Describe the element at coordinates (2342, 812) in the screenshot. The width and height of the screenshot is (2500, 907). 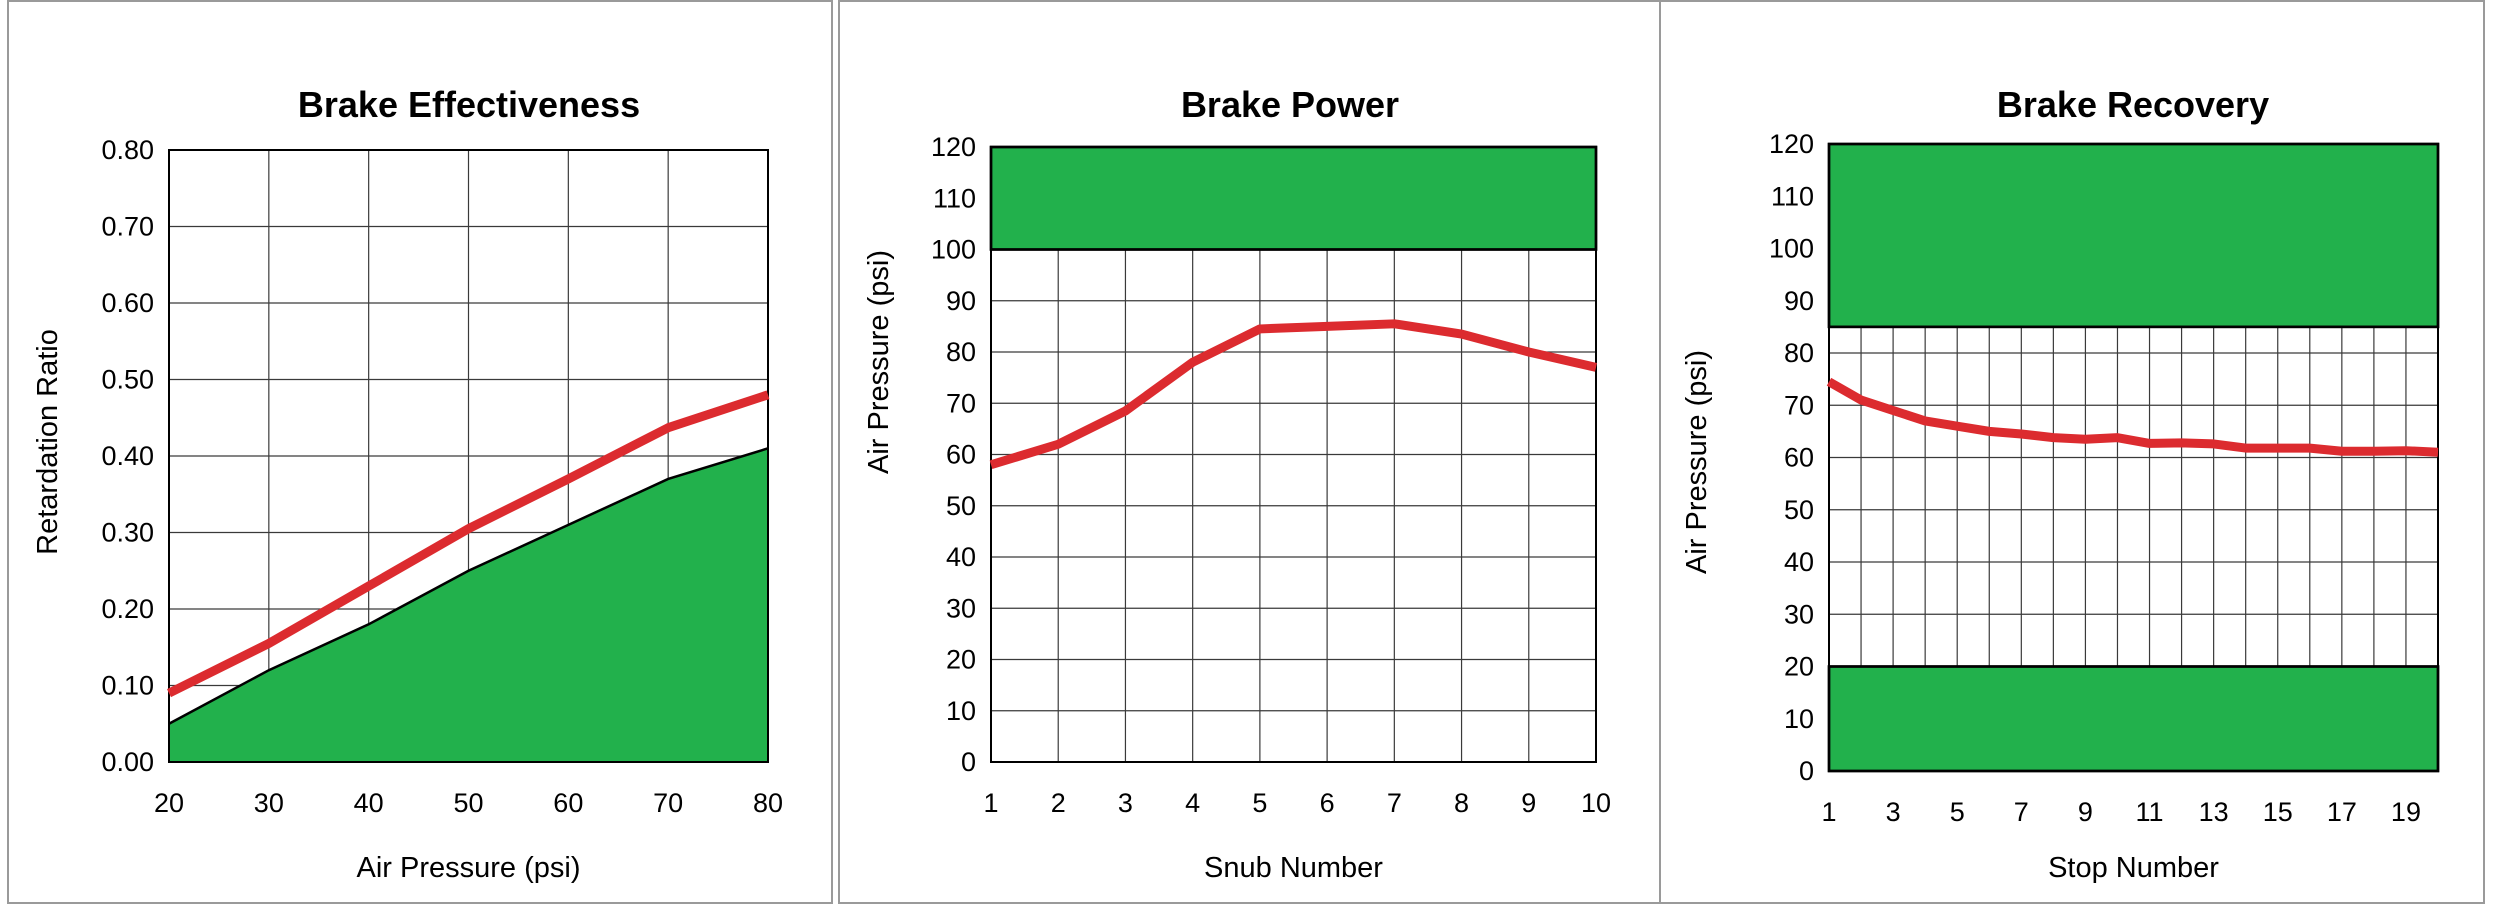
I see `x-tick-label: 17` at that location.